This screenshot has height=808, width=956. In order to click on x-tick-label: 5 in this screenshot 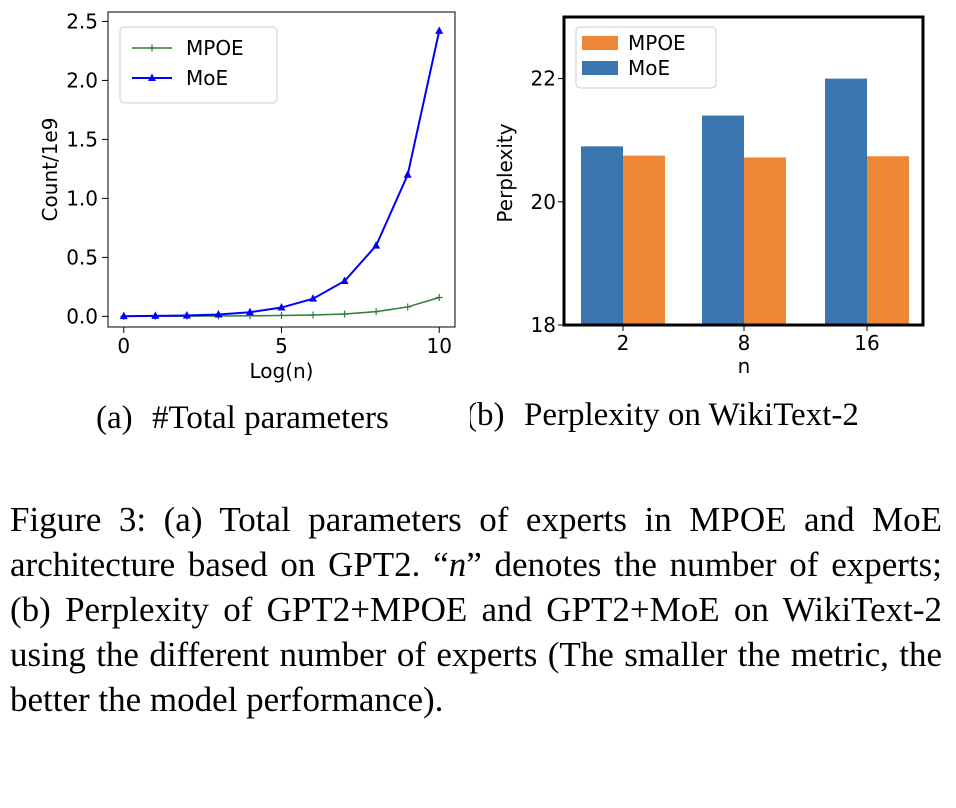, I will do `click(281, 346)`.